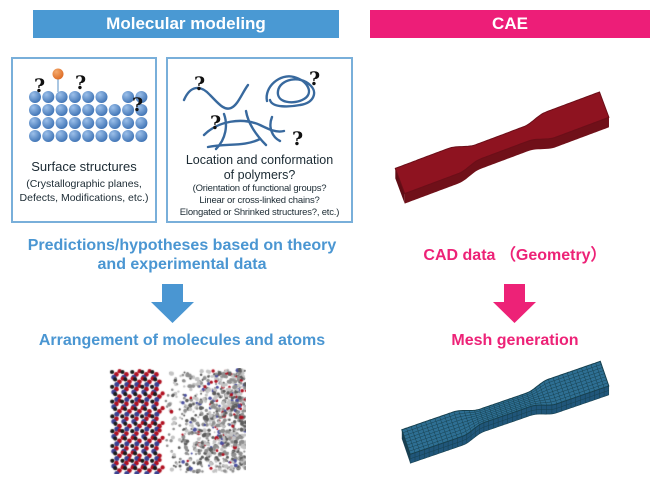 The width and height of the screenshot is (660, 500). Describe the element at coordinates (88, 116) in the screenshot. I see `atom-lattice` at that location.